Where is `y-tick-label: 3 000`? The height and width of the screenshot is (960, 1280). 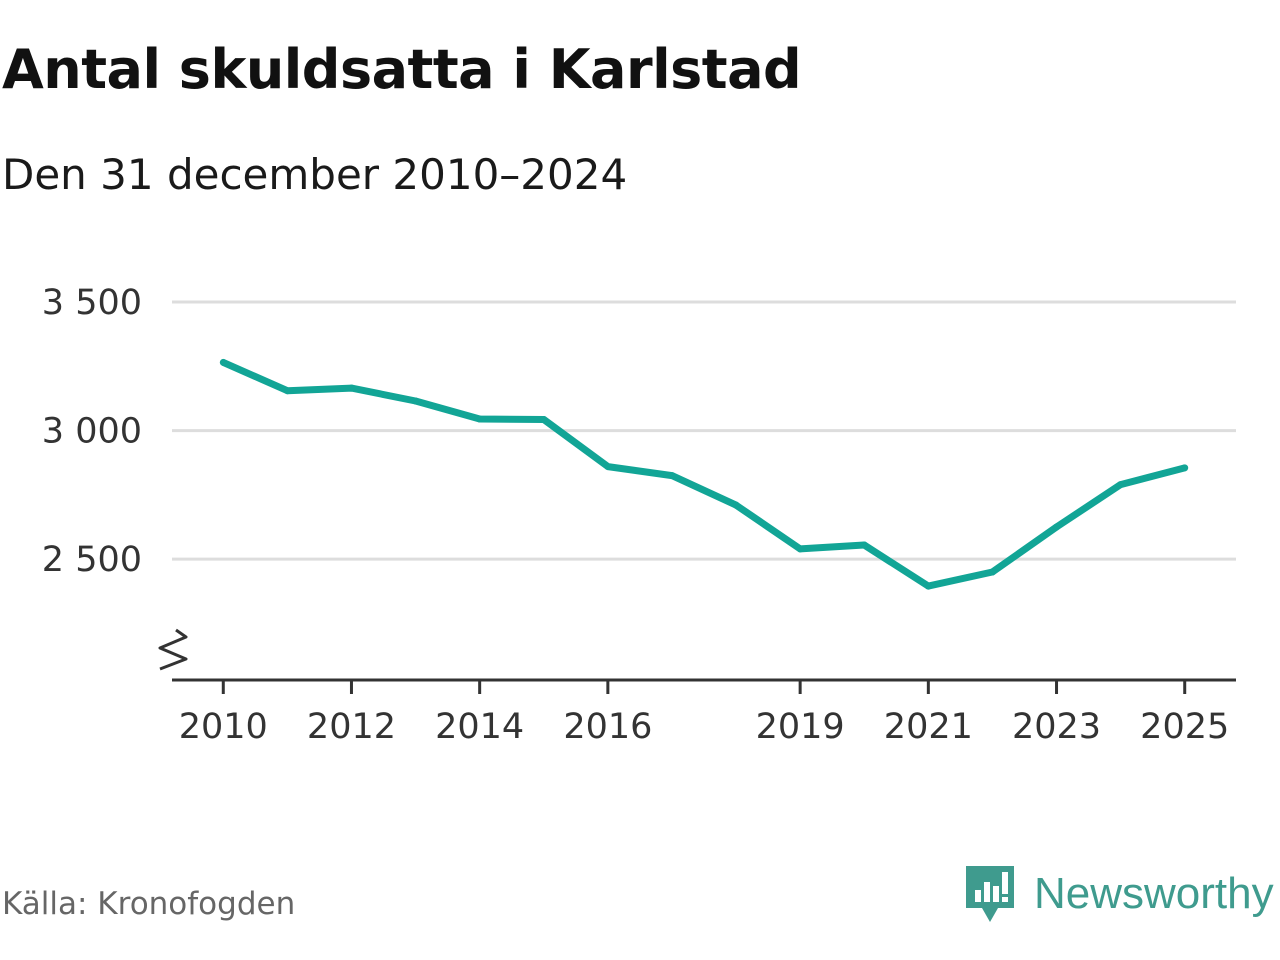
y-tick-label: 3 000 is located at coordinates (92, 432).